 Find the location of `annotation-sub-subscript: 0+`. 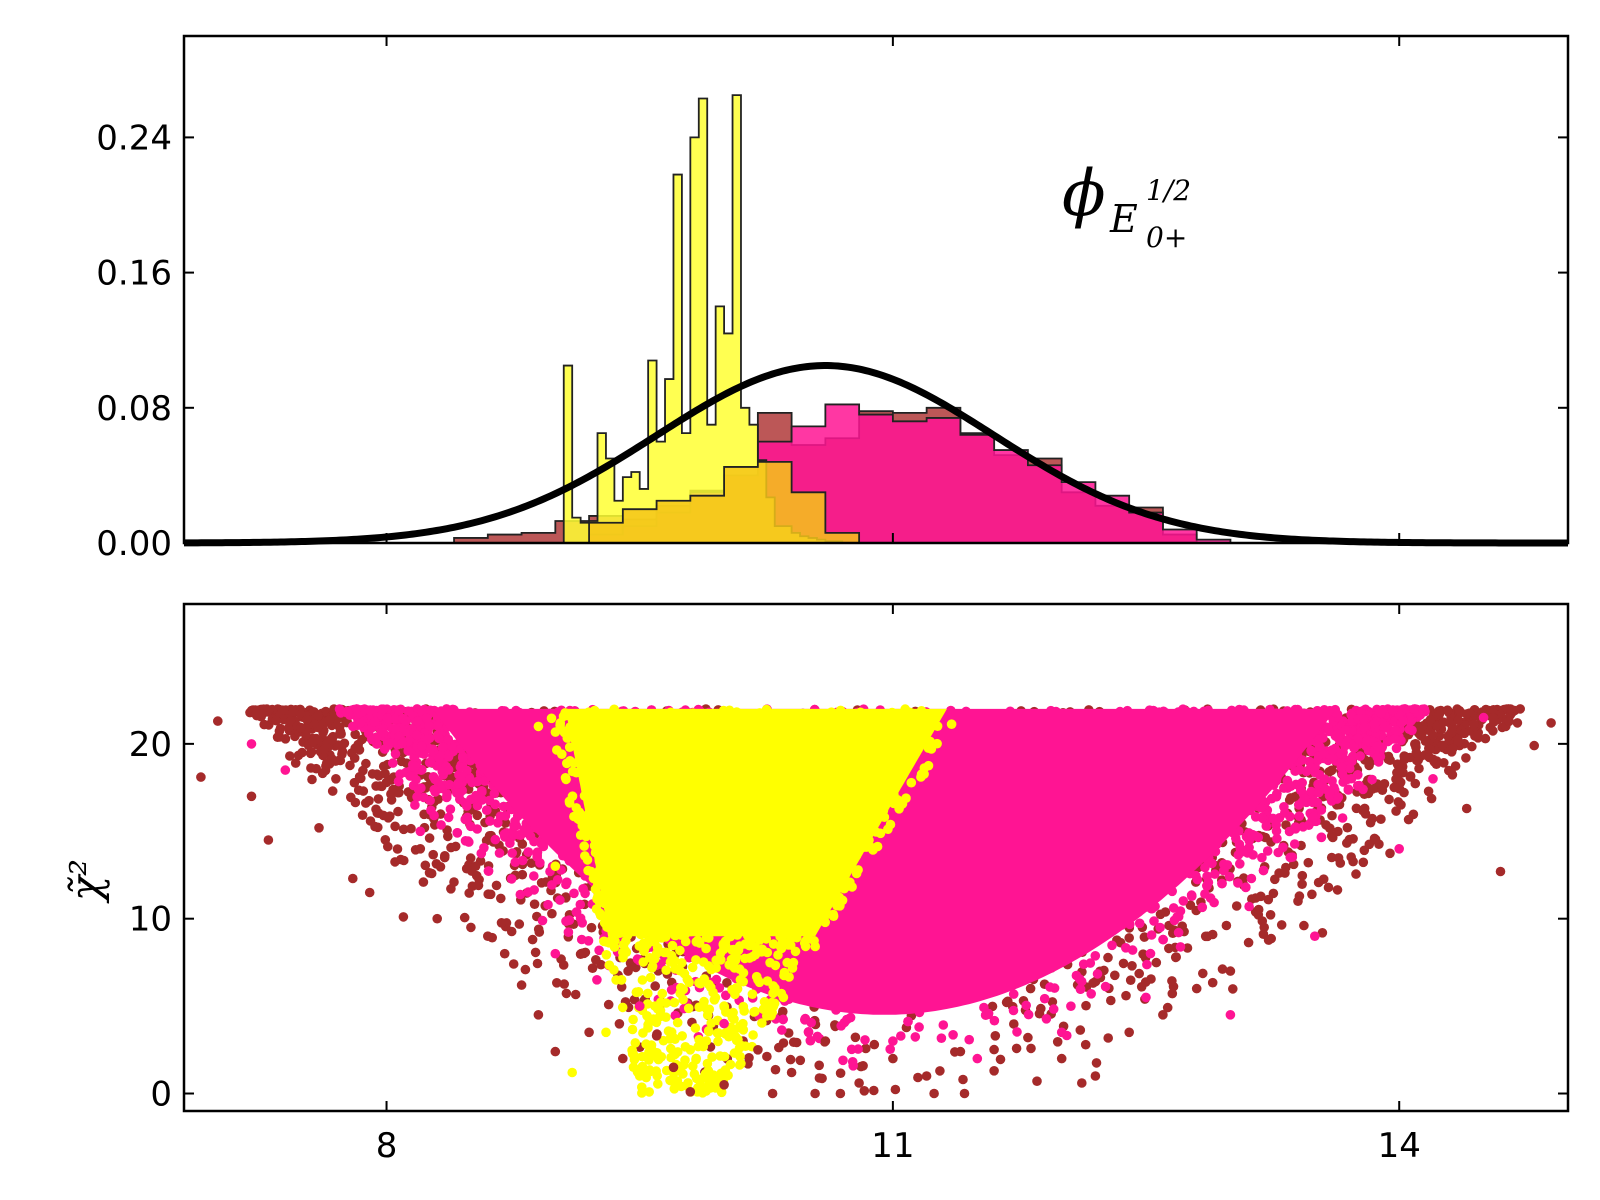

annotation-sub-subscript: 0+ is located at coordinates (1166, 237).